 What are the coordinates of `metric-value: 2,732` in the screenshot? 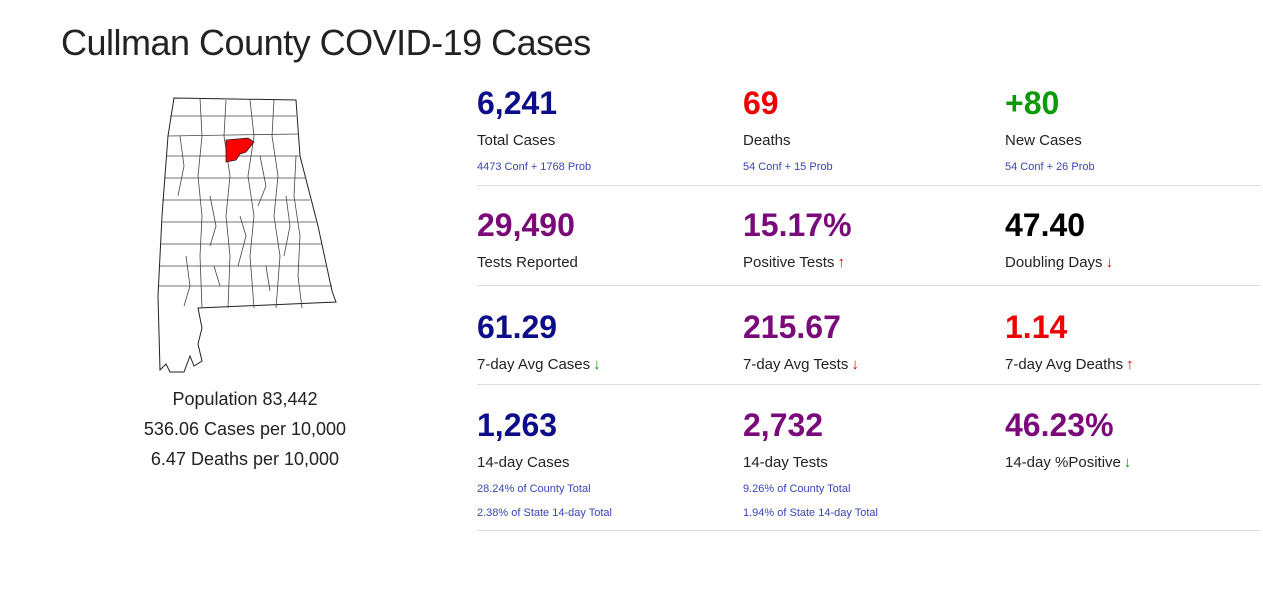 It's located at (783, 425).